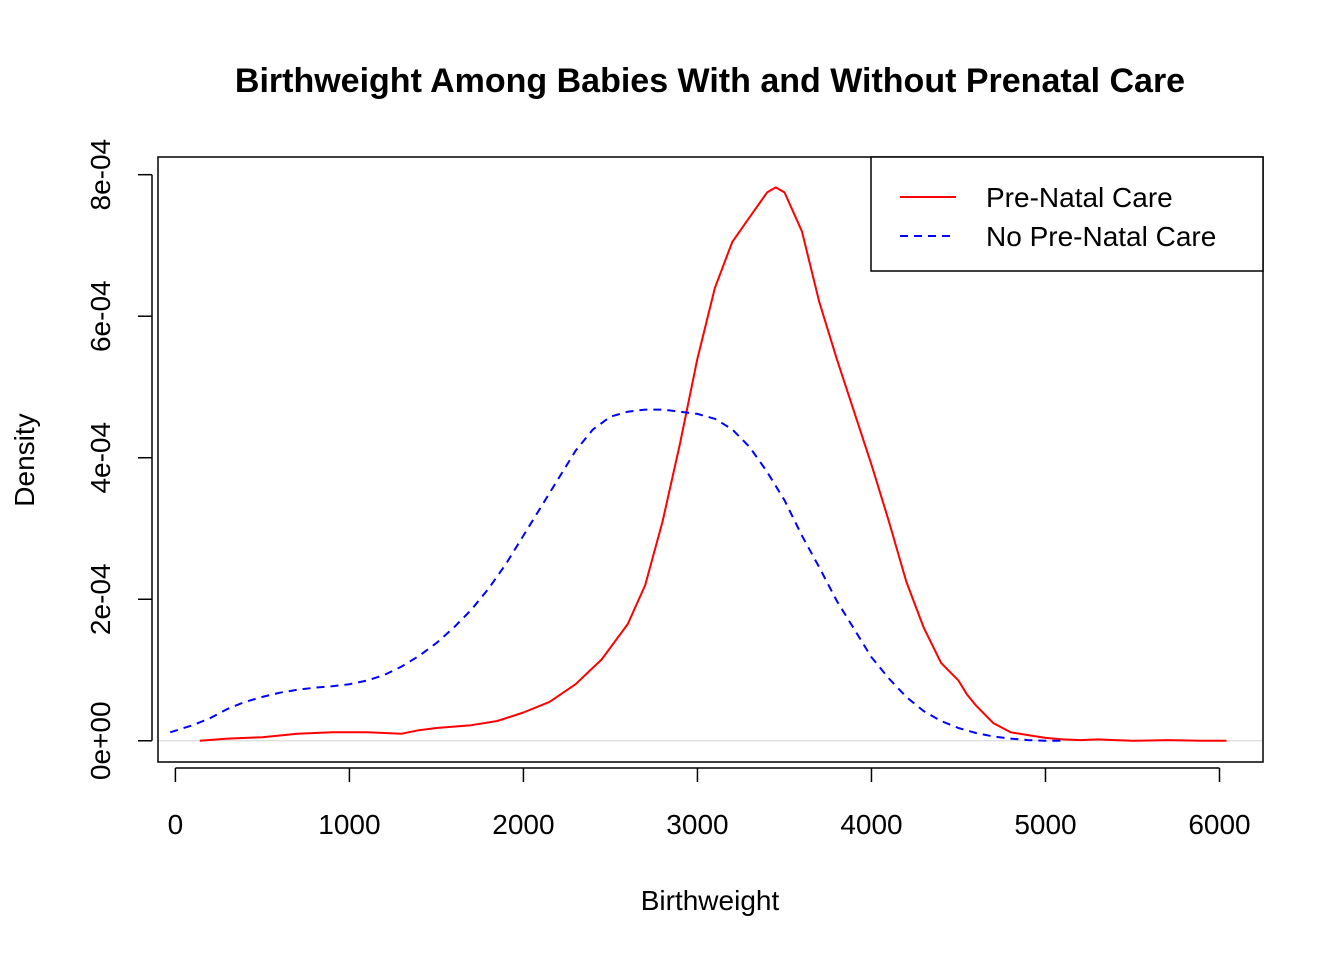 The height and width of the screenshot is (960, 1344). I want to click on y-tick-label-6e-04: 6e-04, so click(100, 316).